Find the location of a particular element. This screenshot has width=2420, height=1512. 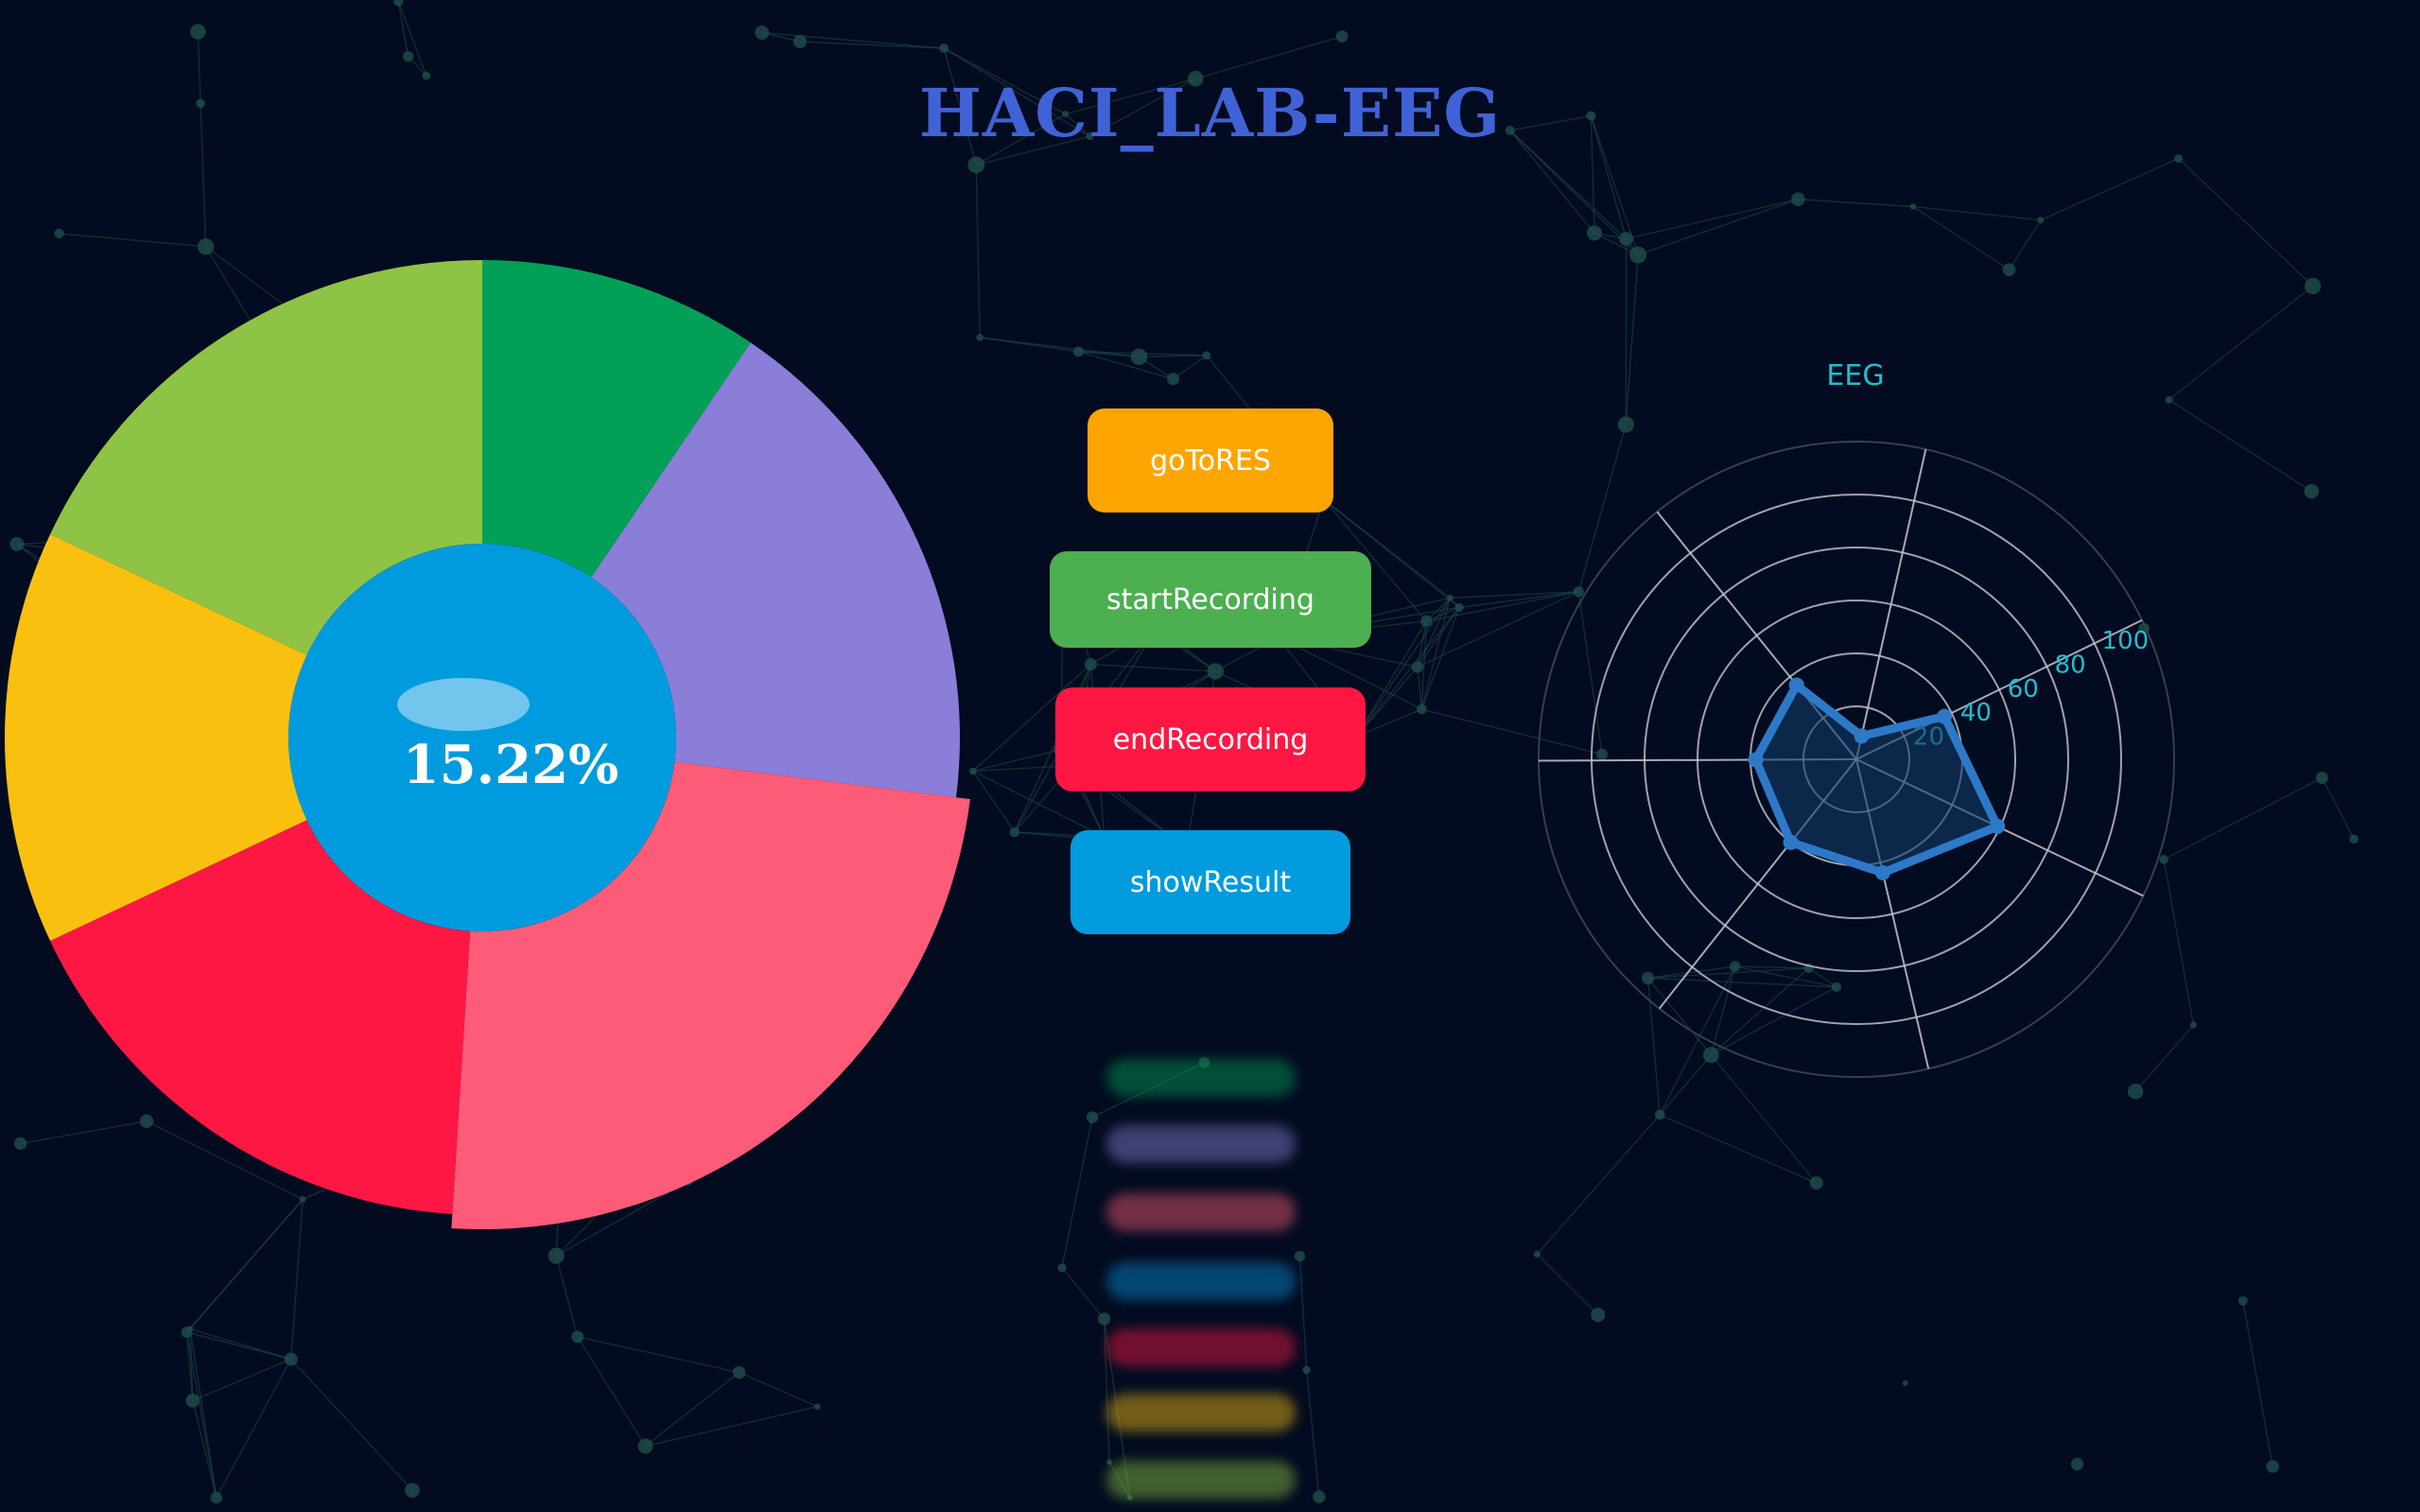

radar-series-area is located at coordinates (1877, 779).